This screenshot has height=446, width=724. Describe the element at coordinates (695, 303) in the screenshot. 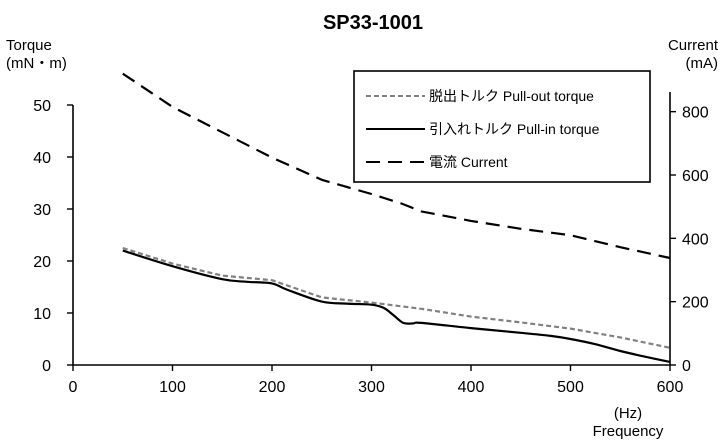

I see `right-axis-tick-label: 200` at that location.